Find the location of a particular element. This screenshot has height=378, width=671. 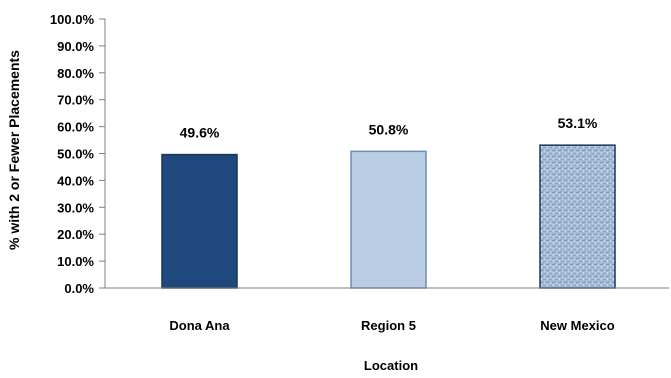

y-axis-label: % with 2 or Fewer Placements is located at coordinates (14, 150).